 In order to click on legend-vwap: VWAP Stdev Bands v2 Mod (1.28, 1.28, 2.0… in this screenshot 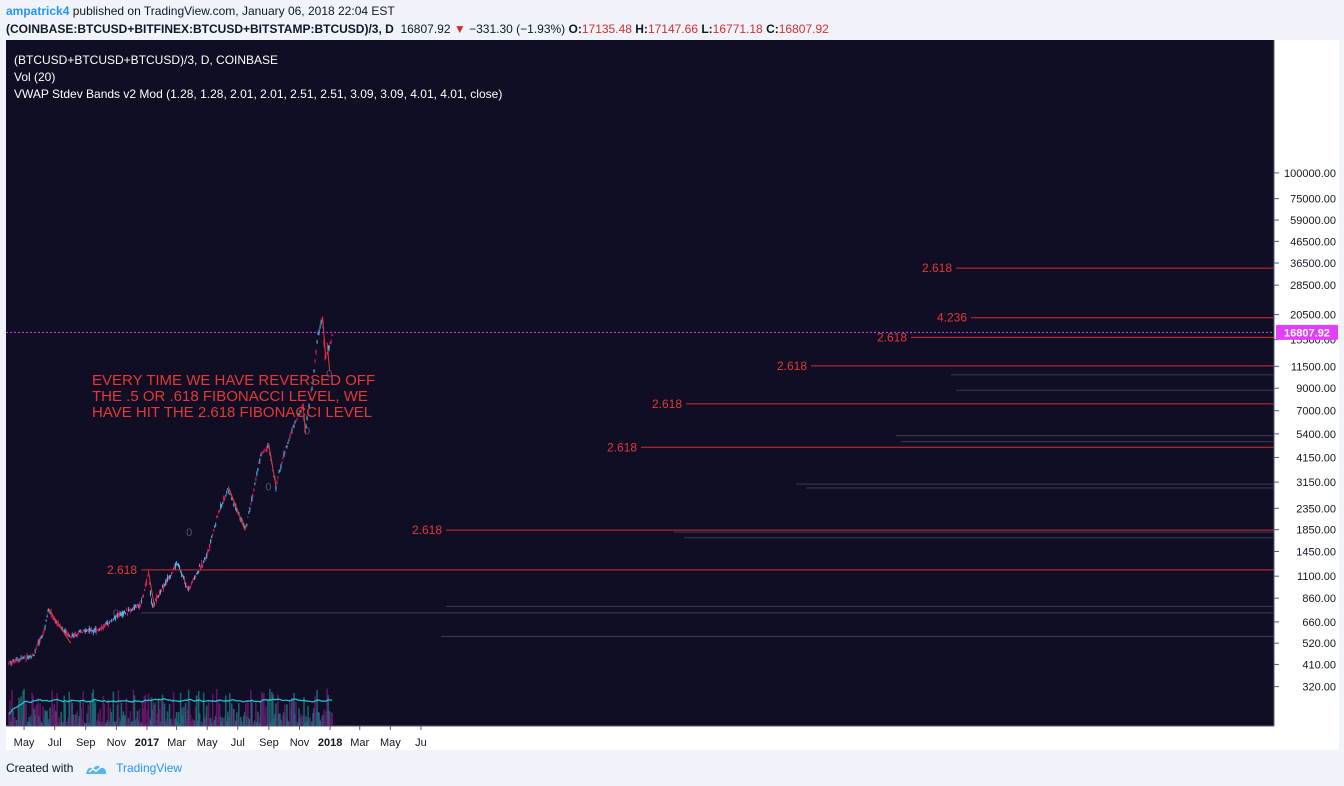, I will do `click(258, 94)`.